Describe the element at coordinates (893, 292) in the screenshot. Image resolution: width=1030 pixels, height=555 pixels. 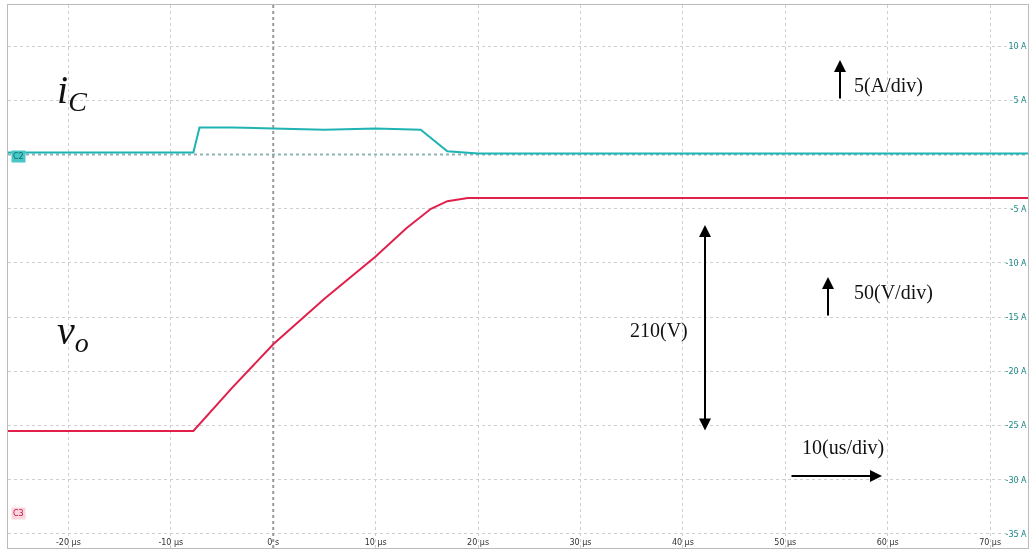
I see `annotation: 50(V/div)` at that location.